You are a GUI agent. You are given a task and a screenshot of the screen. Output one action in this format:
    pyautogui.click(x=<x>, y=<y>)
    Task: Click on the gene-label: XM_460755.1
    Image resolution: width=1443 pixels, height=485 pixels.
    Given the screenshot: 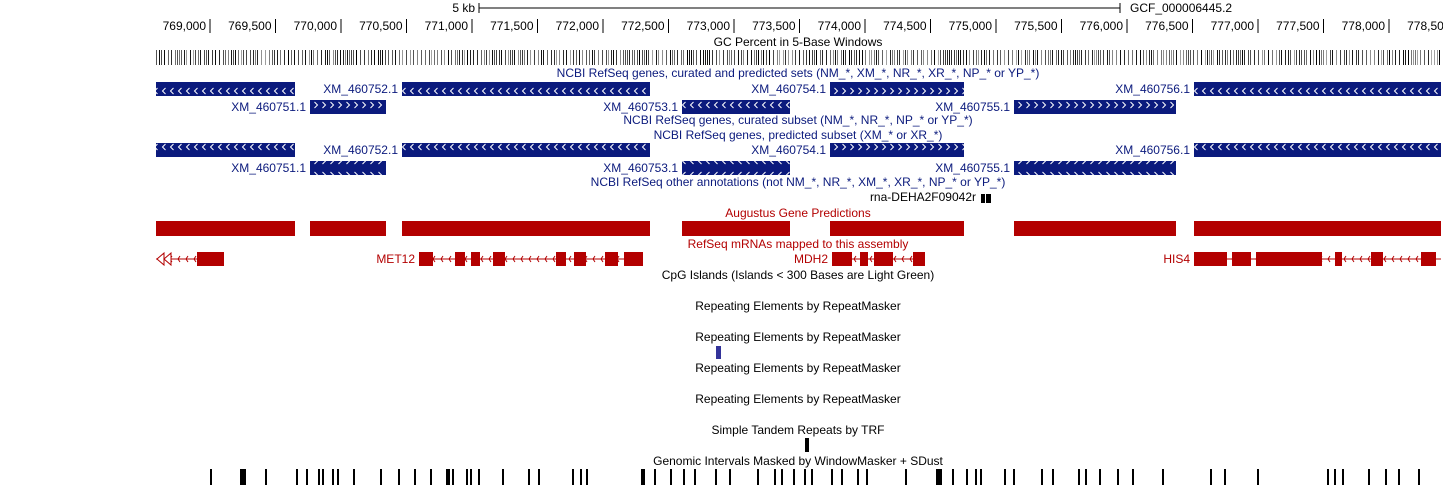 What is the action you would take?
    pyautogui.click(x=972, y=107)
    